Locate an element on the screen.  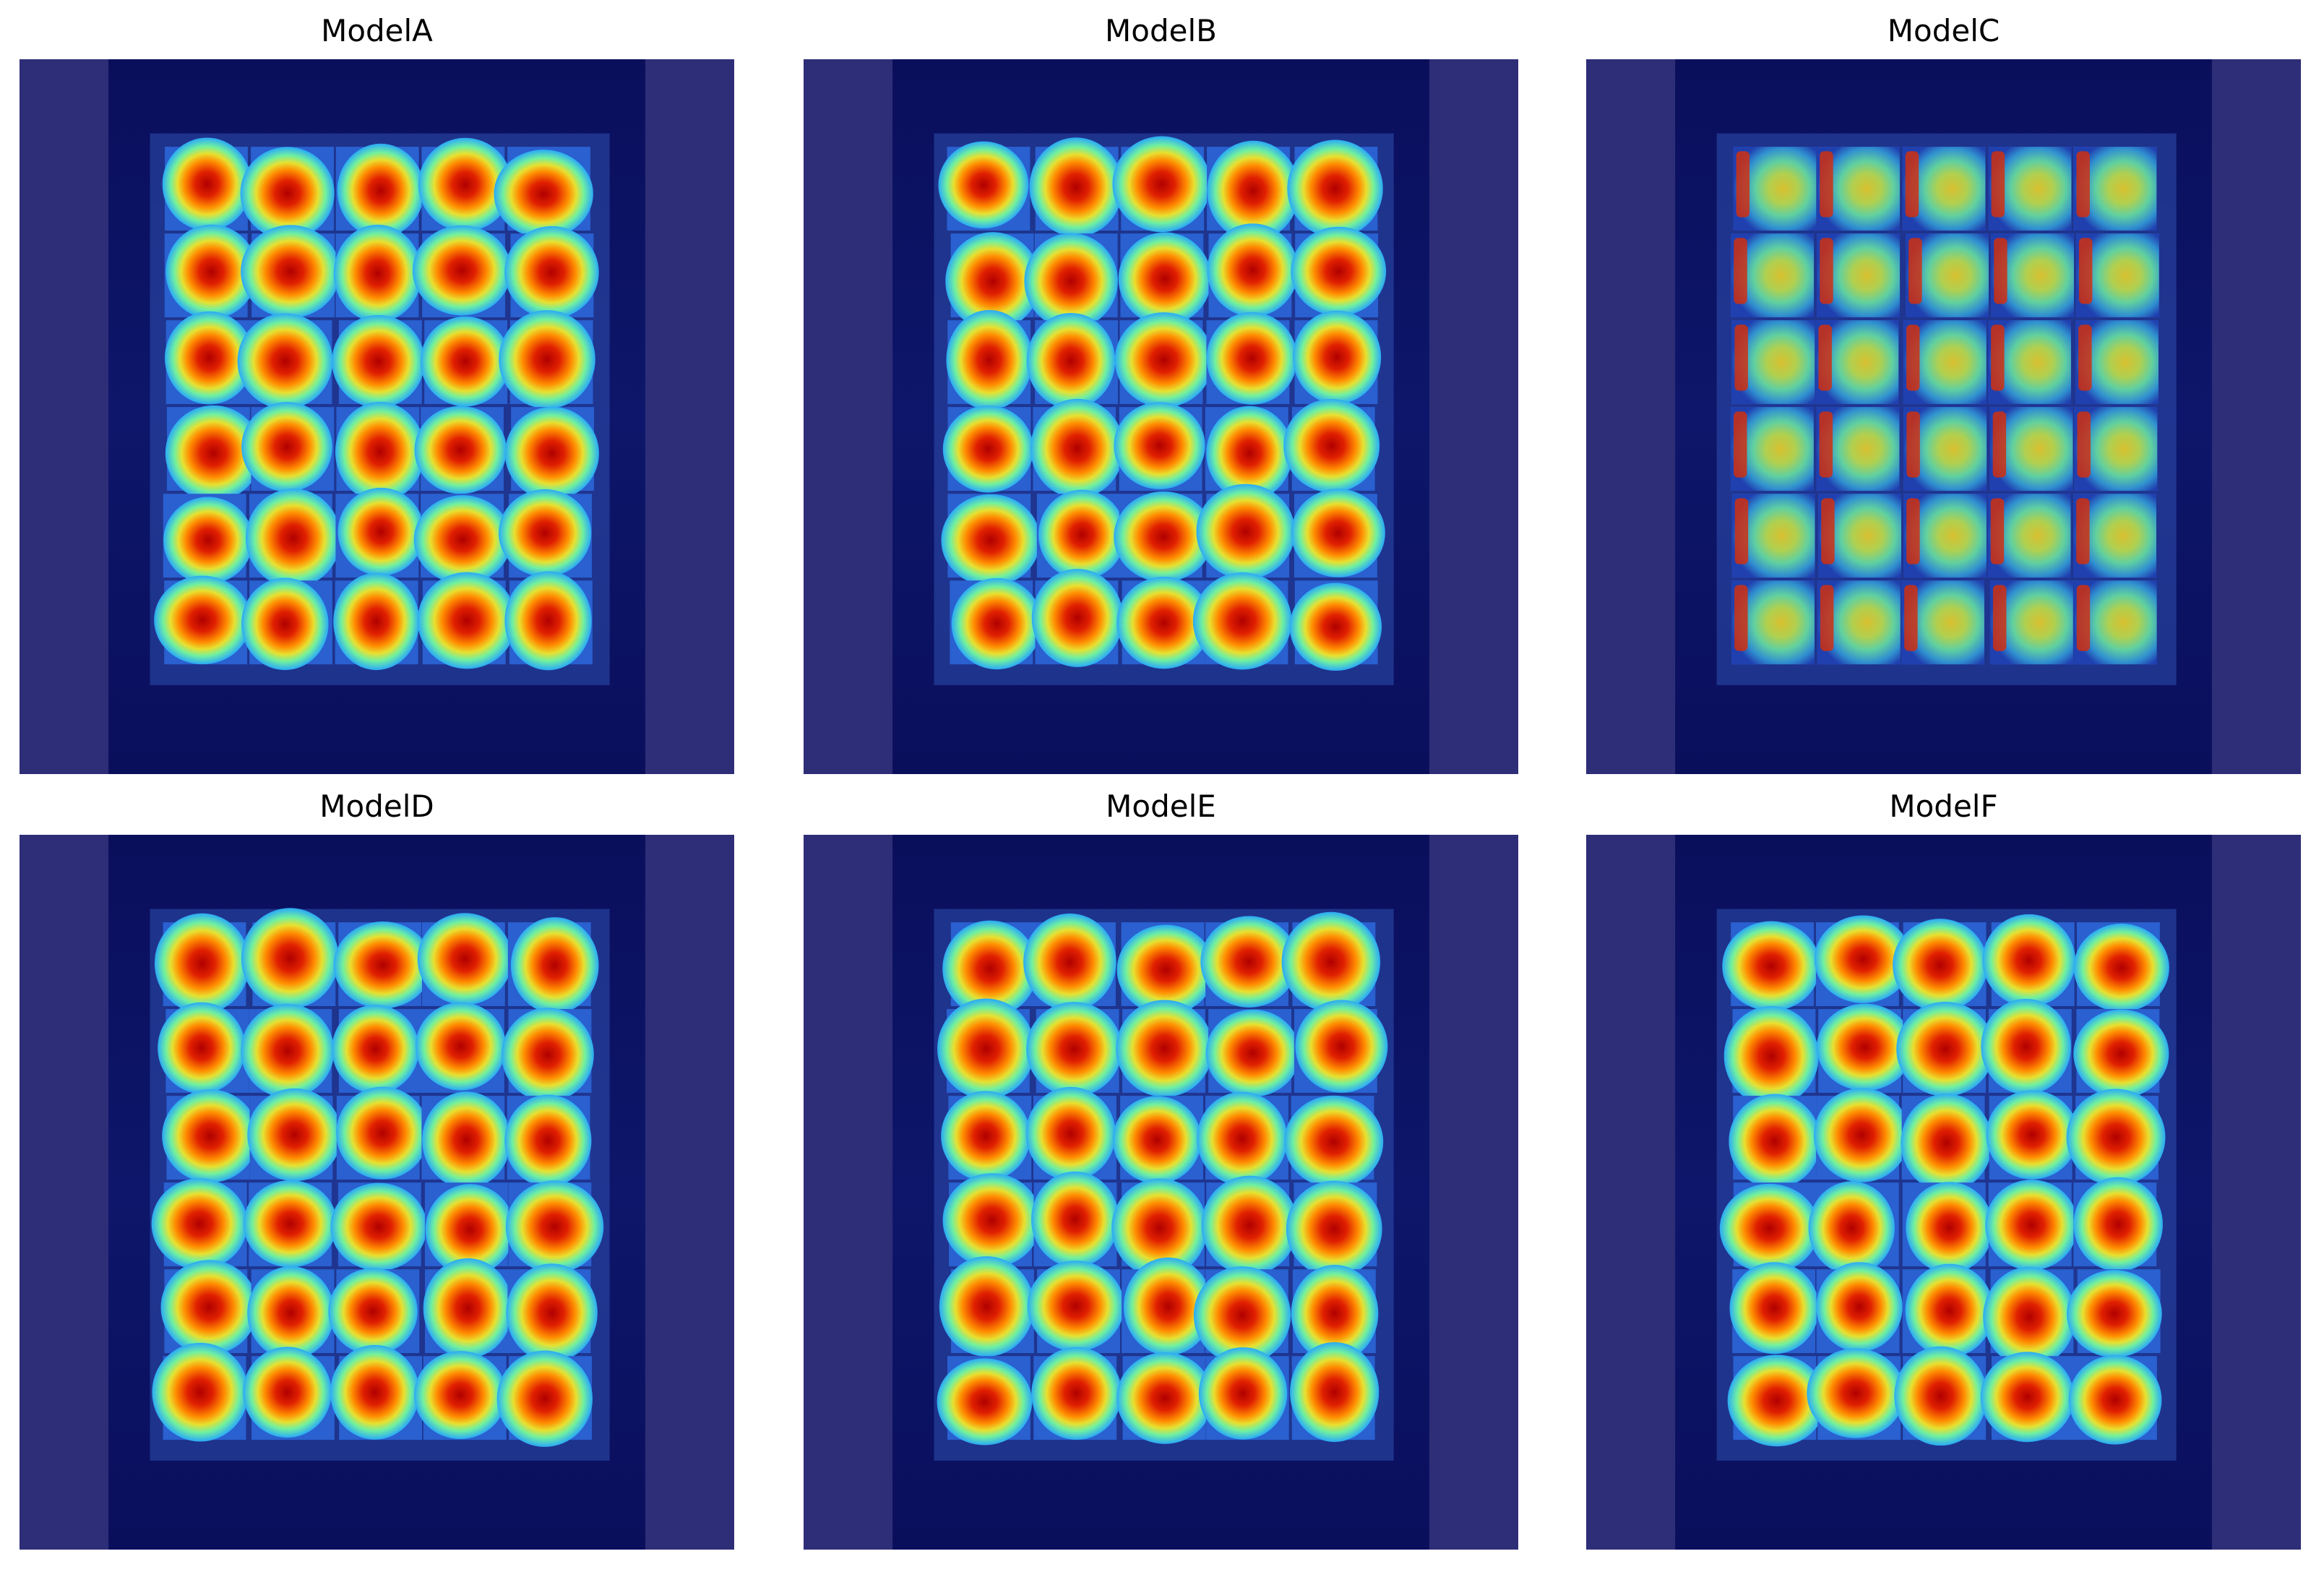
panel-title: ModelA is located at coordinates (377, 30).